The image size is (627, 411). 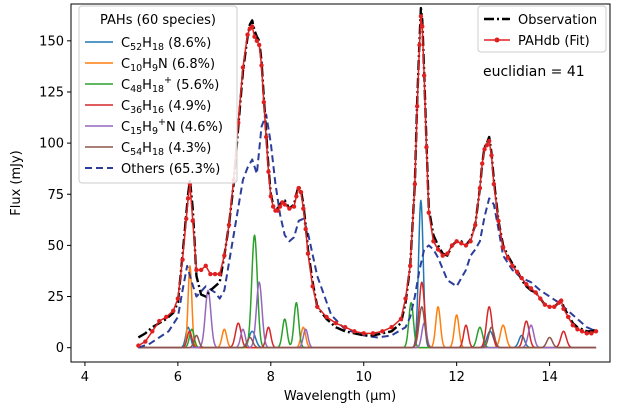 What do you see at coordinates (55, 195) in the screenshot?
I see `y-tick-label: 75` at bounding box center [55, 195].